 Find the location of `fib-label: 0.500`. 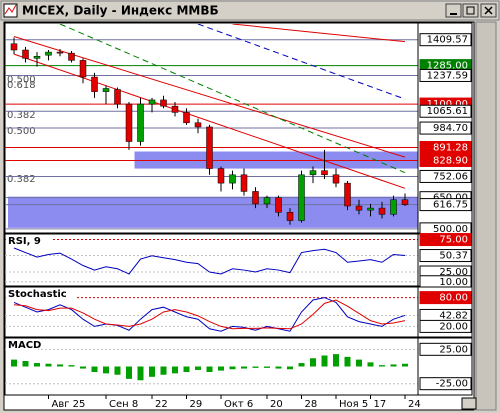

fib-label: 0.500 is located at coordinates (21, 131).